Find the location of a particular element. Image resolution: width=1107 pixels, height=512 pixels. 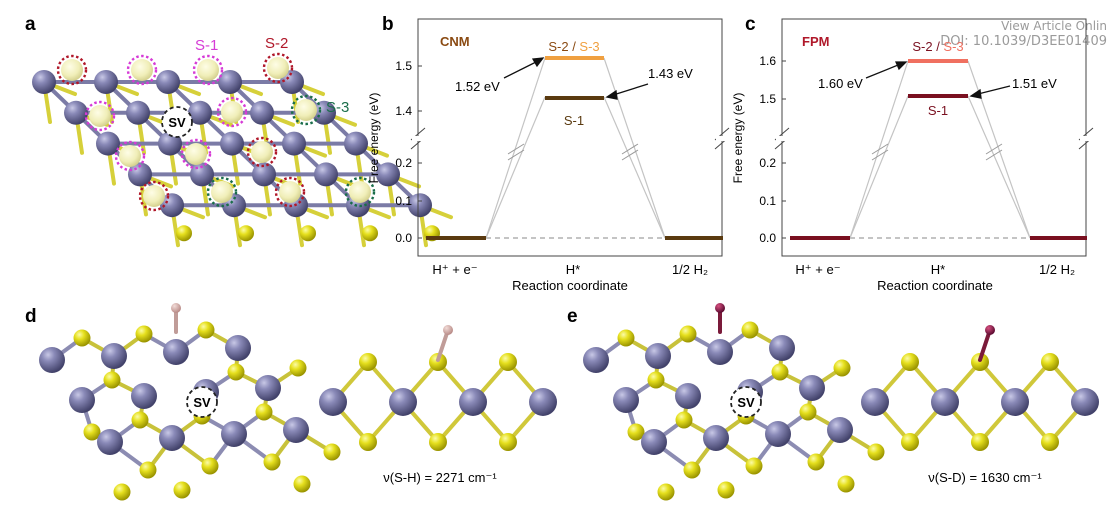

panel-letter-b: b is located at coordinates (388, 24).